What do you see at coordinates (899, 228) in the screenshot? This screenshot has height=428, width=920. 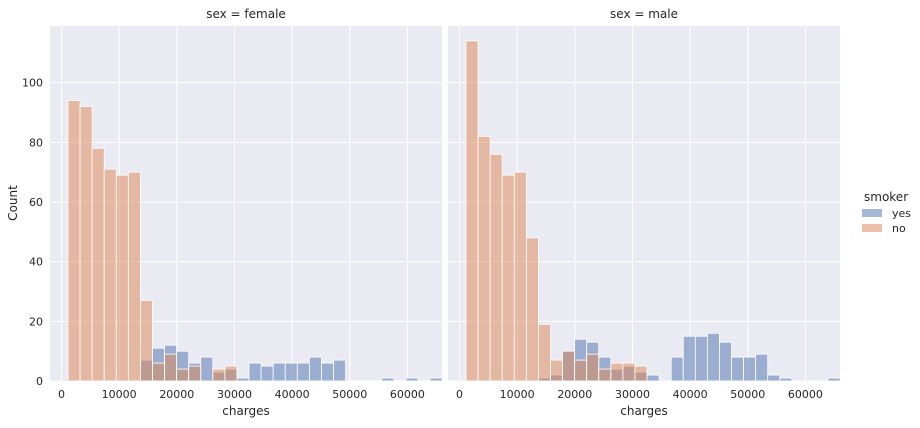 I see `legend-label: no` at bounding box center [899, 228].